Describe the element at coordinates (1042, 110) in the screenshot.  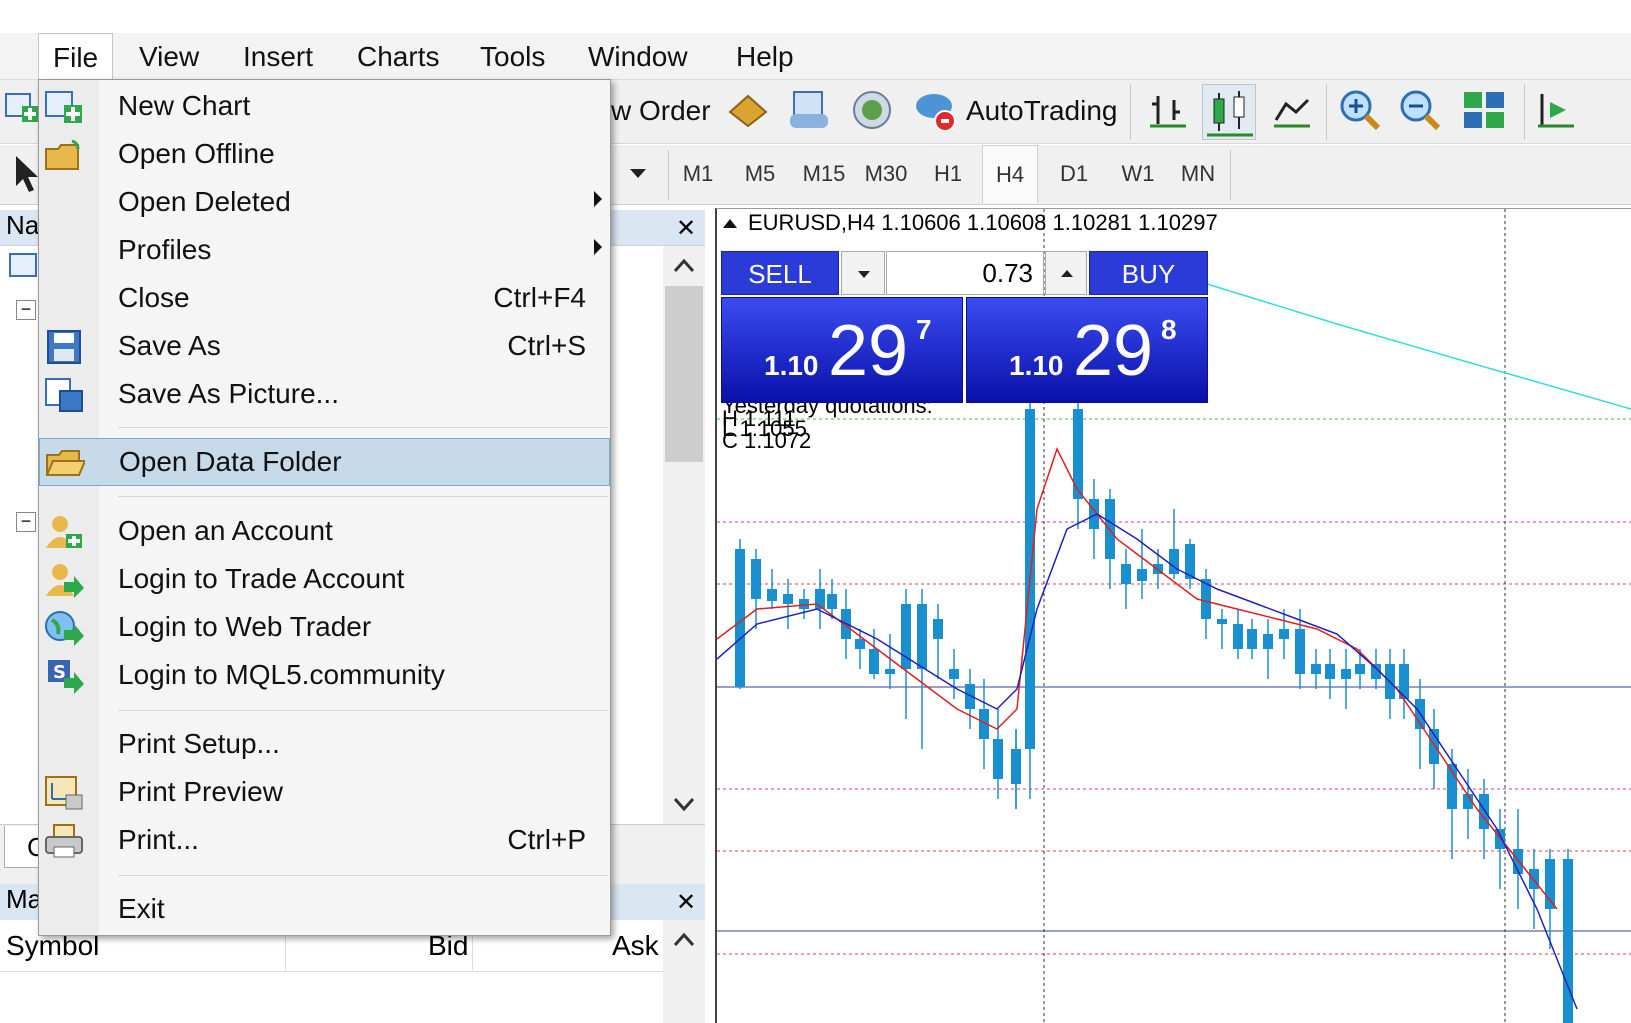
I see `autotrading-button: AutoTrading` at that location.